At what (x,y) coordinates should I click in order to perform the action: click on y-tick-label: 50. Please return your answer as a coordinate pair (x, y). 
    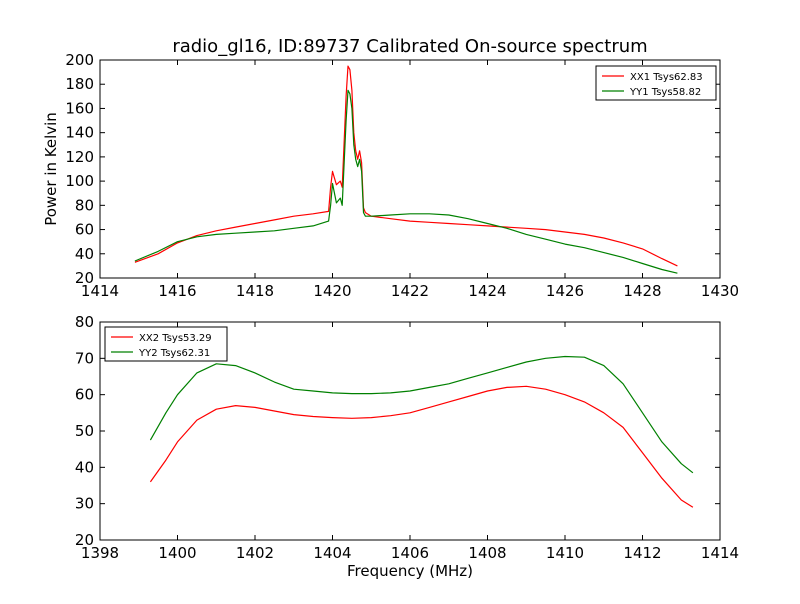
    Looking at the image, I should click on (84, 431).